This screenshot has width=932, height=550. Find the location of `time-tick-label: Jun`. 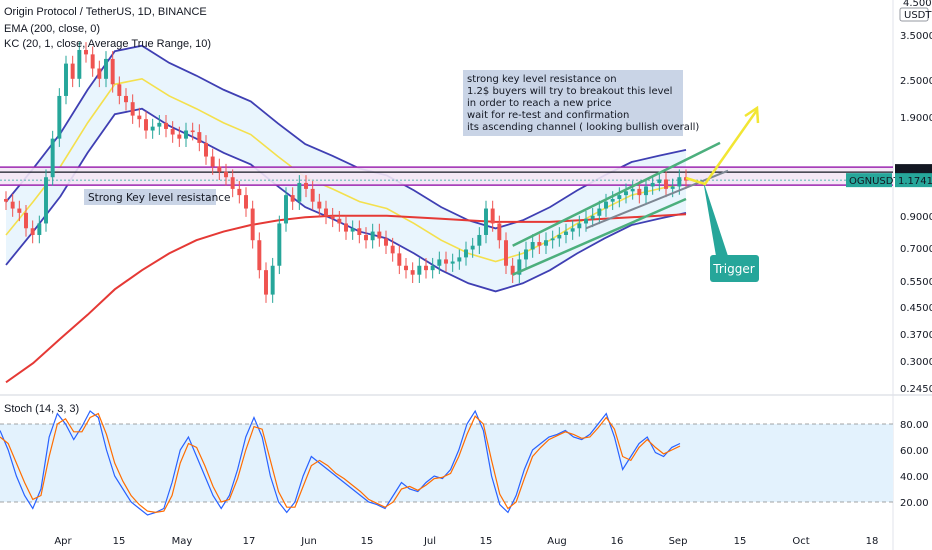

time-tick-label: Jun is located at coordinates (308, 541).